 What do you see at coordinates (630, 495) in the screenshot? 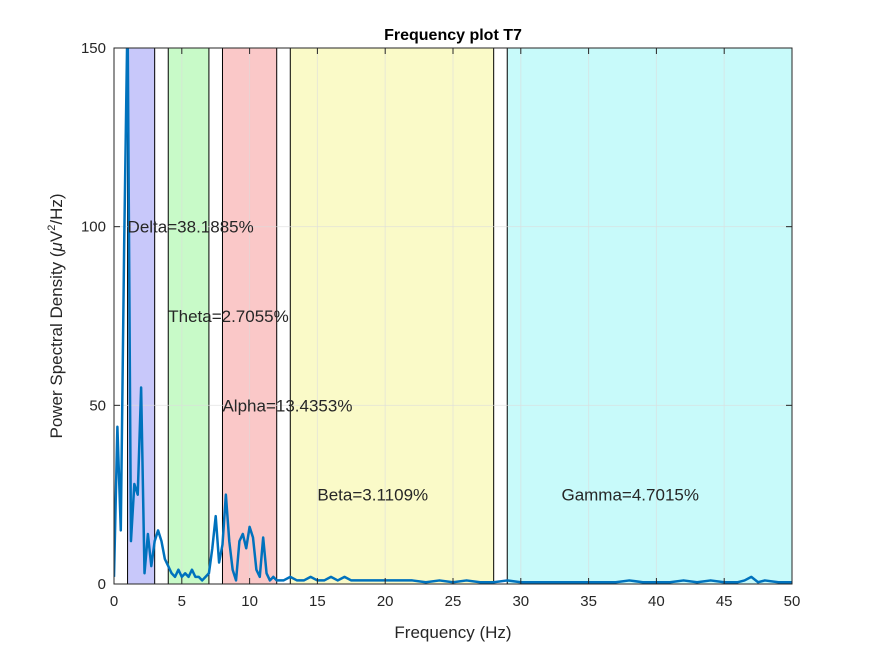
I see `band-label-gamma: Gamma=4.7015%` at bounding box center [630, 495].